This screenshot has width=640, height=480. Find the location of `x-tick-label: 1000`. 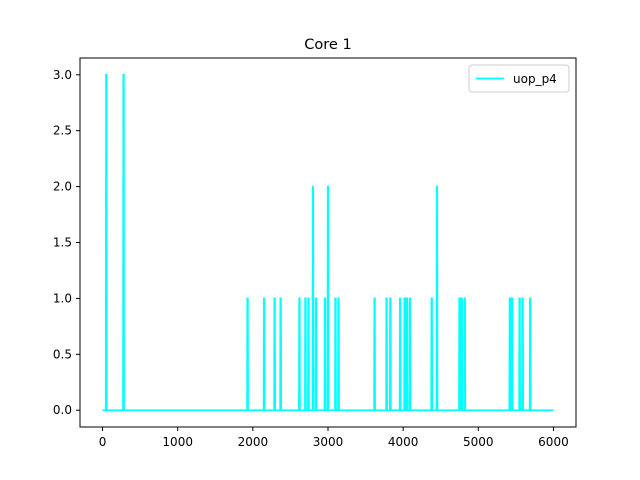

x-tick-label: 1000 is located at coordinates (177, 442).